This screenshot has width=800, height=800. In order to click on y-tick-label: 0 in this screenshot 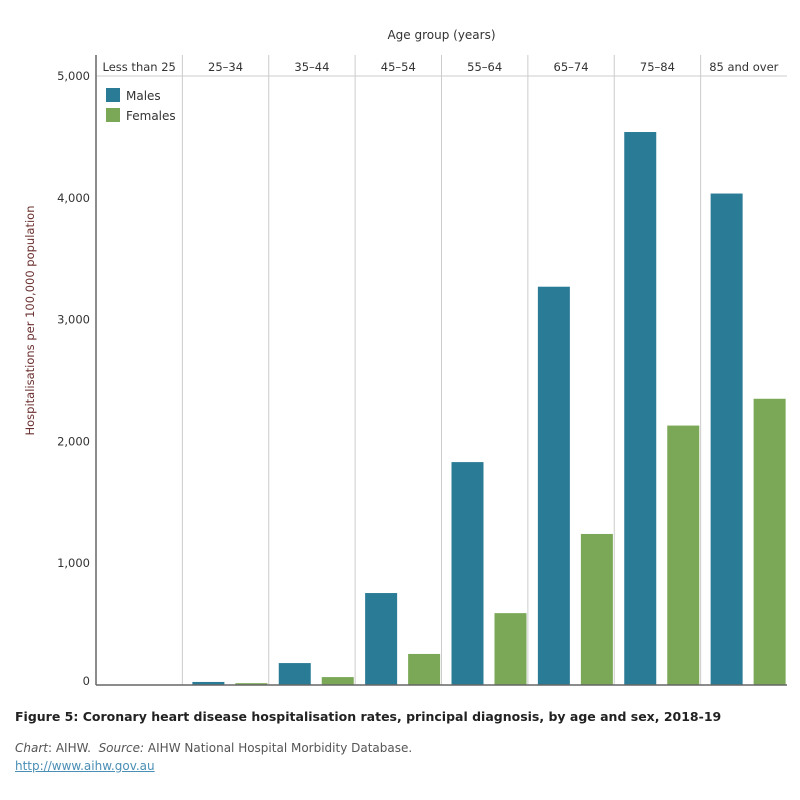, I will do `click(86, 681)`.